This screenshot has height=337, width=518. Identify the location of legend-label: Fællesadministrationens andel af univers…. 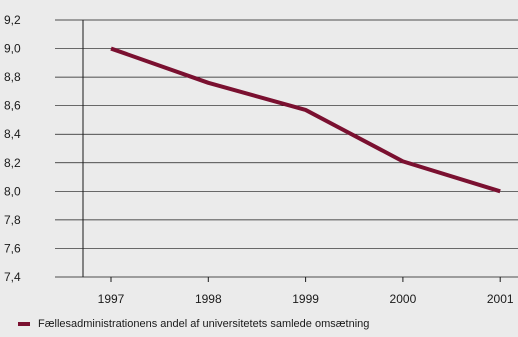
(204, 324).